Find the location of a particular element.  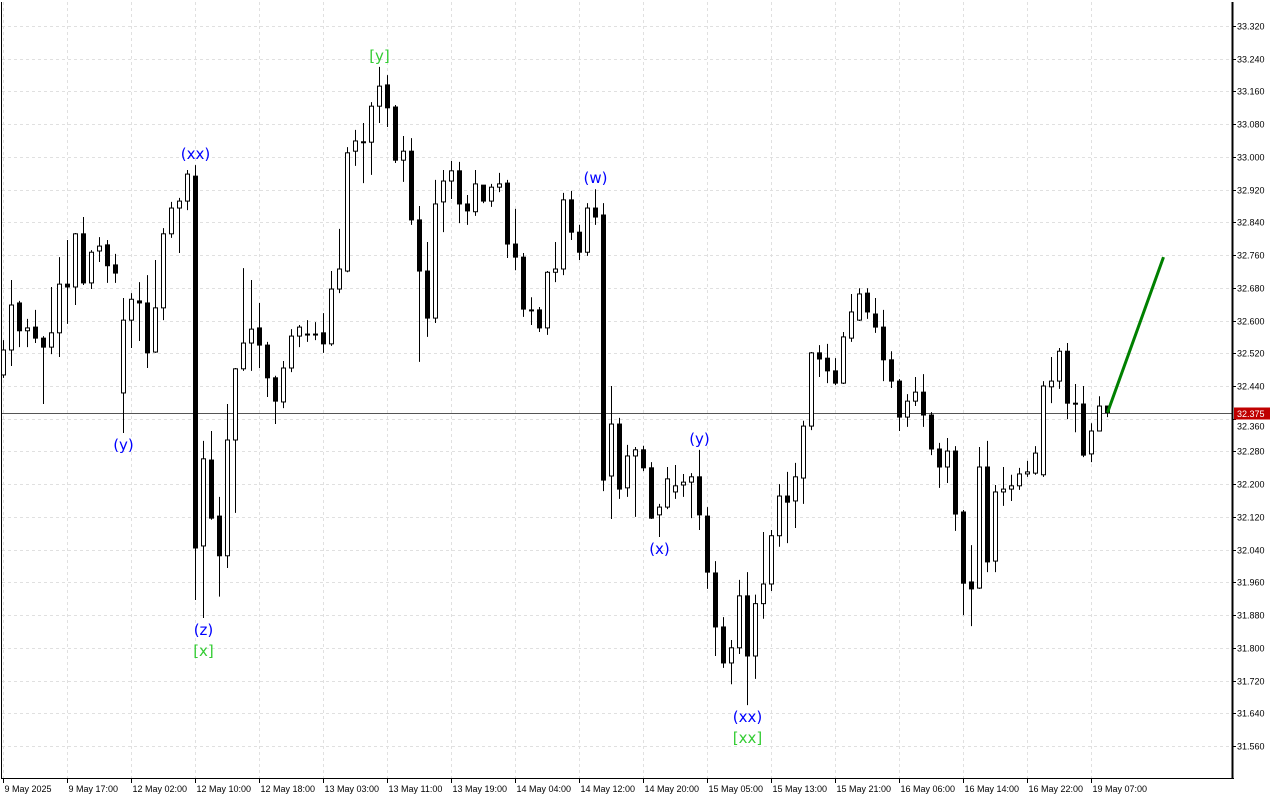

wave-label: [y] is located at coordinates (379, 56).